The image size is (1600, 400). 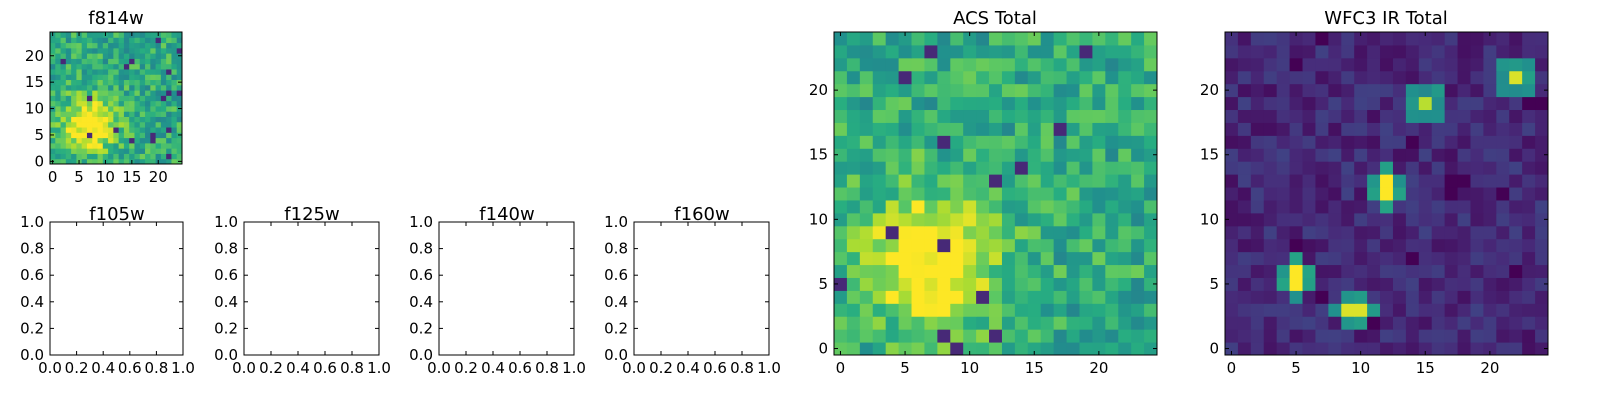 I want to click on y-tick-label: 0.4, so click(x=421, y=302).